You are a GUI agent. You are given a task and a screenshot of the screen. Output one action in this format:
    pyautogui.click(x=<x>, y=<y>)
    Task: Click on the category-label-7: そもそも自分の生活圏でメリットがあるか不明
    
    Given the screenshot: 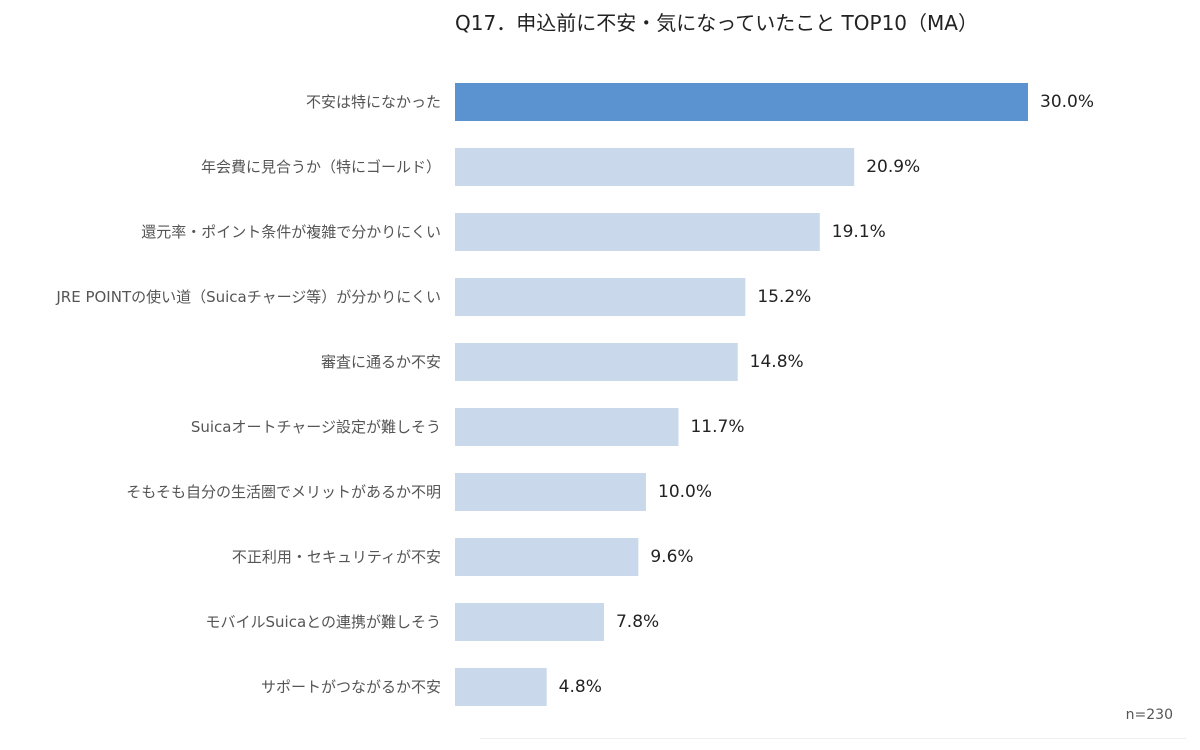 What is the action you would take?
    pyautogui.click(x=283, y=492)
    